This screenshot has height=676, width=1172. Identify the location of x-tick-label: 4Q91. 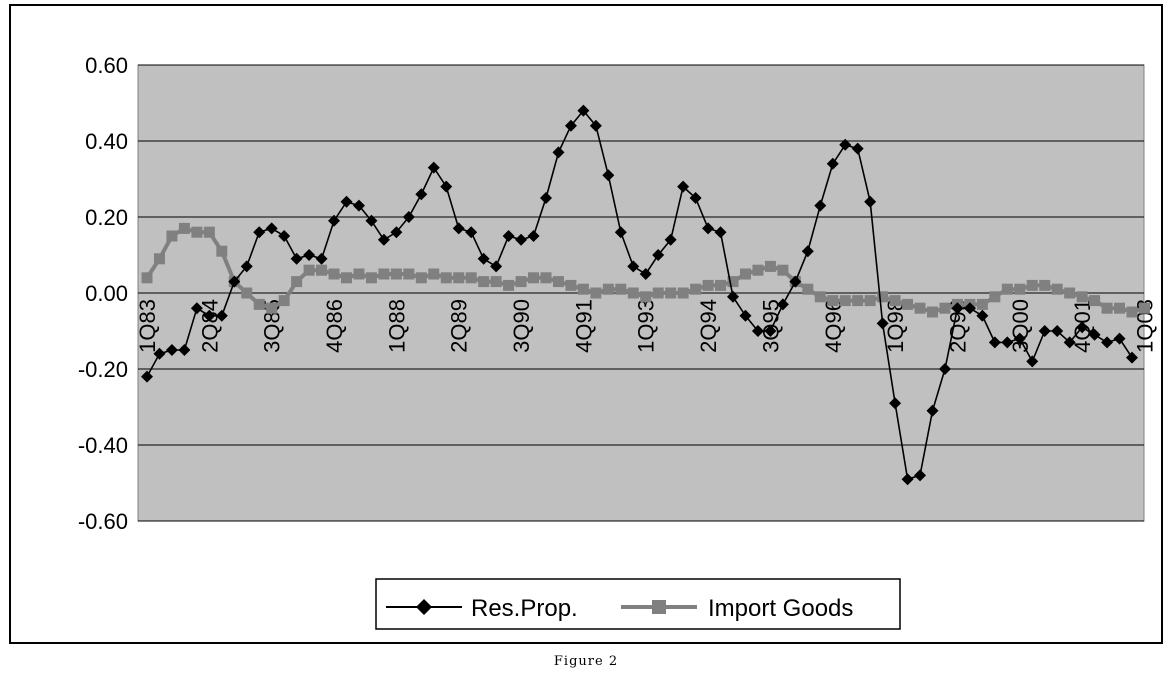
(583, 326).